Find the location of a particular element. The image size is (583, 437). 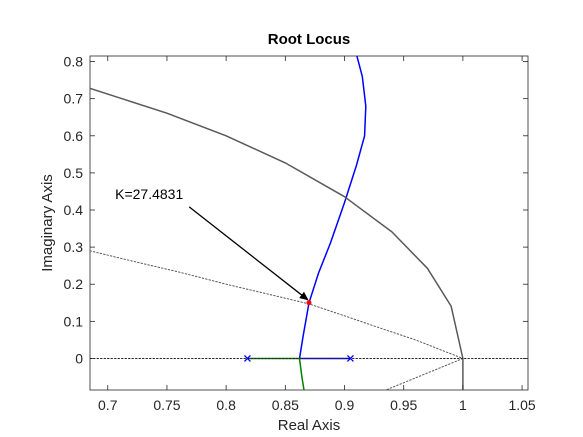

x-tick-label: 0.7 is located at coordinates (108, 405).